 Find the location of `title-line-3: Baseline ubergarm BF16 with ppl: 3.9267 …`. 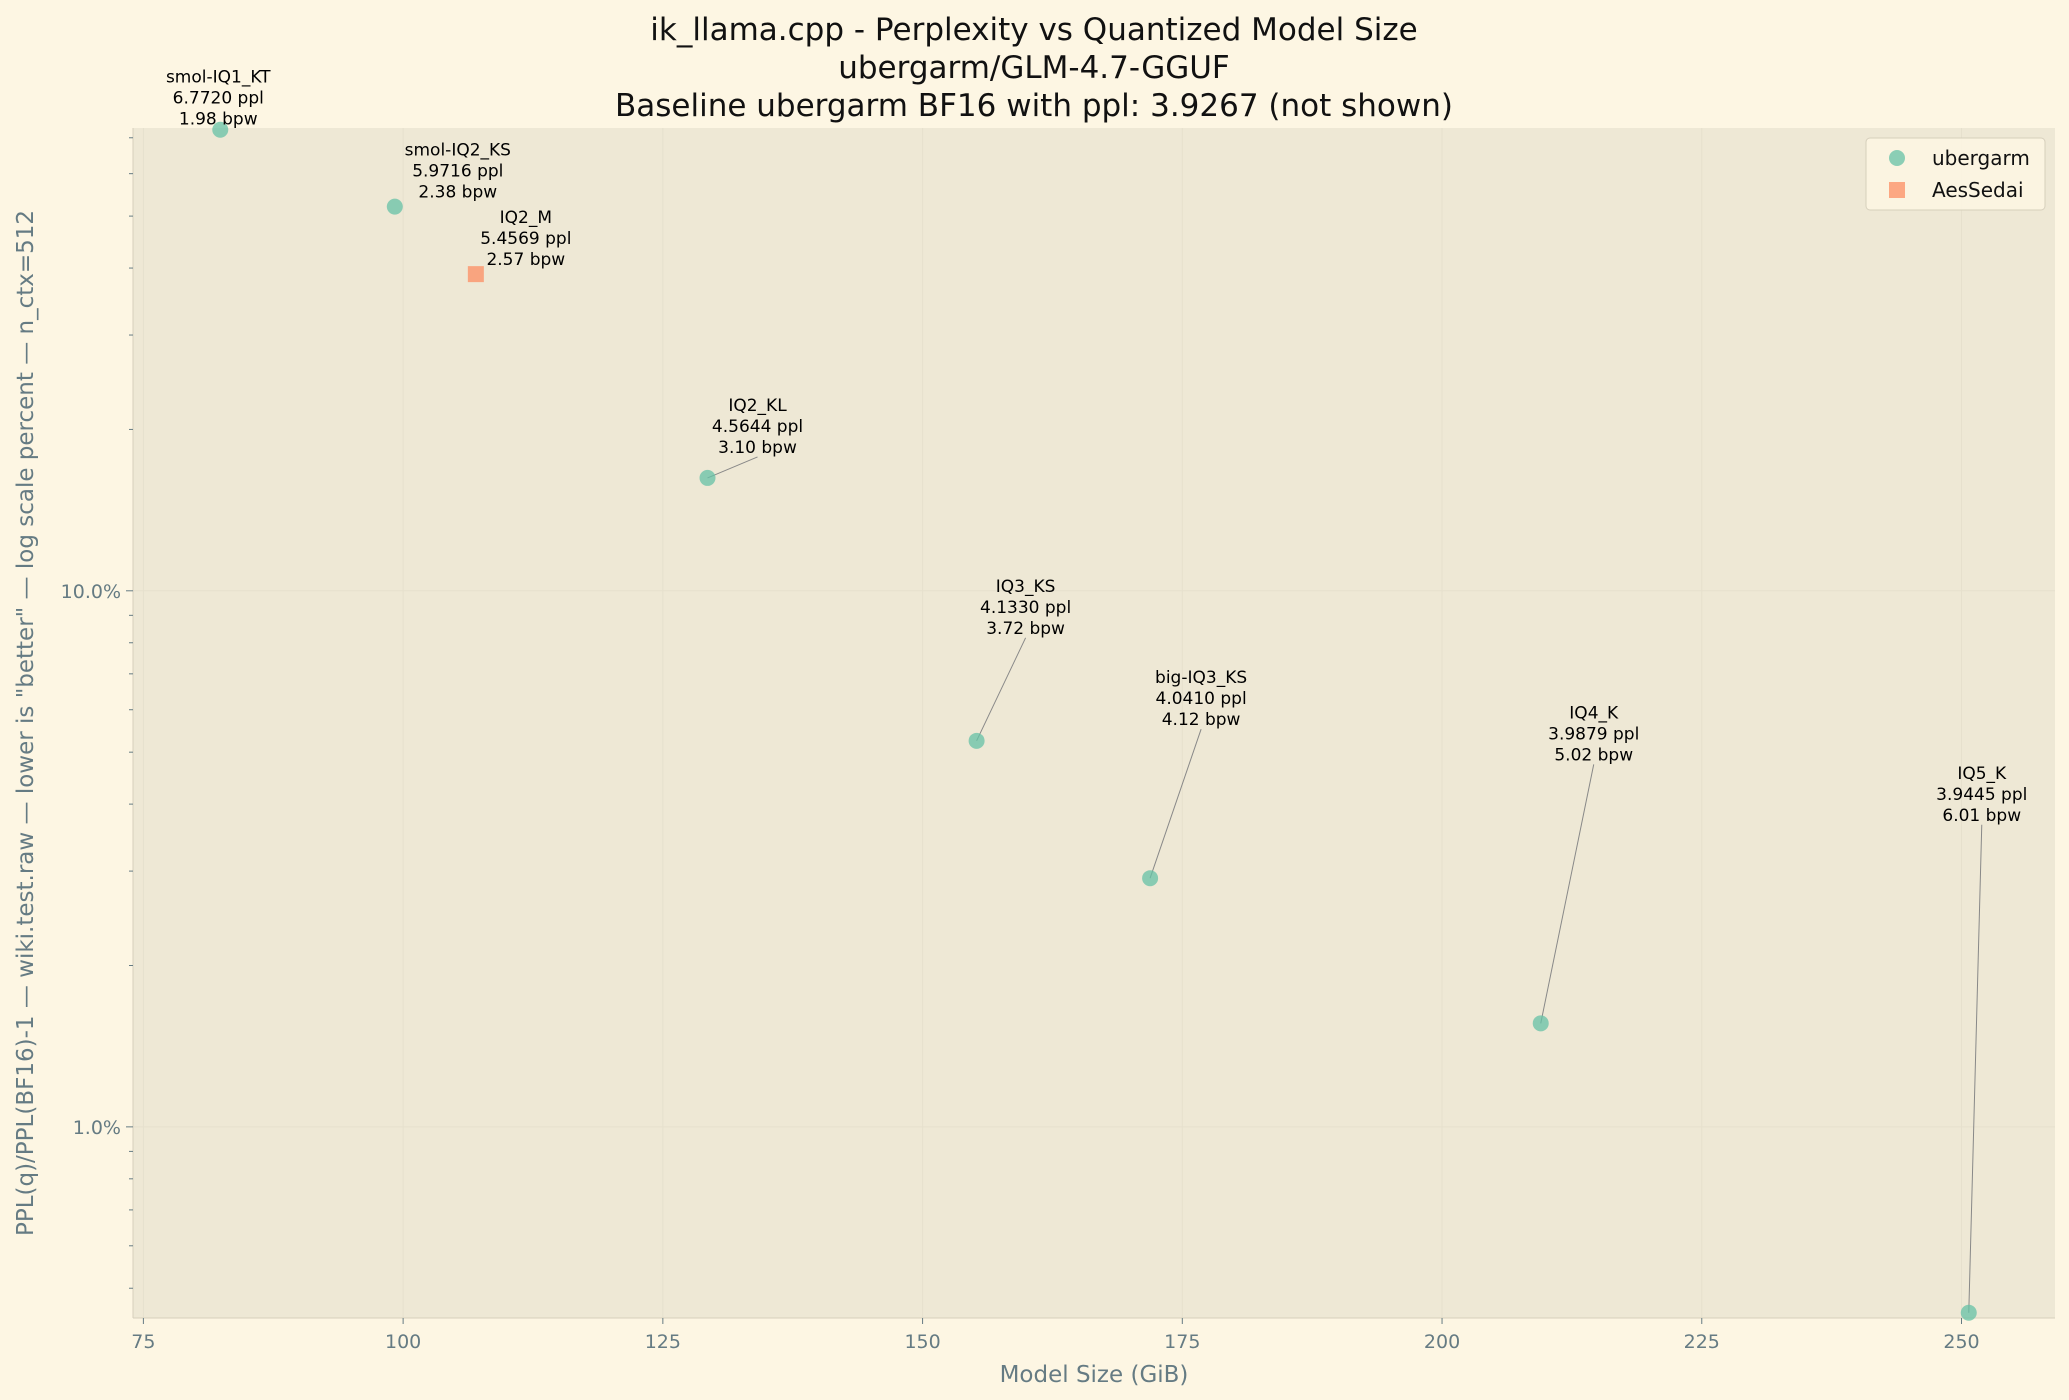

title-line-3: Baseline ubergarm BF16 with ppl: 3.9267 … is located at coordinates (1034, 106).